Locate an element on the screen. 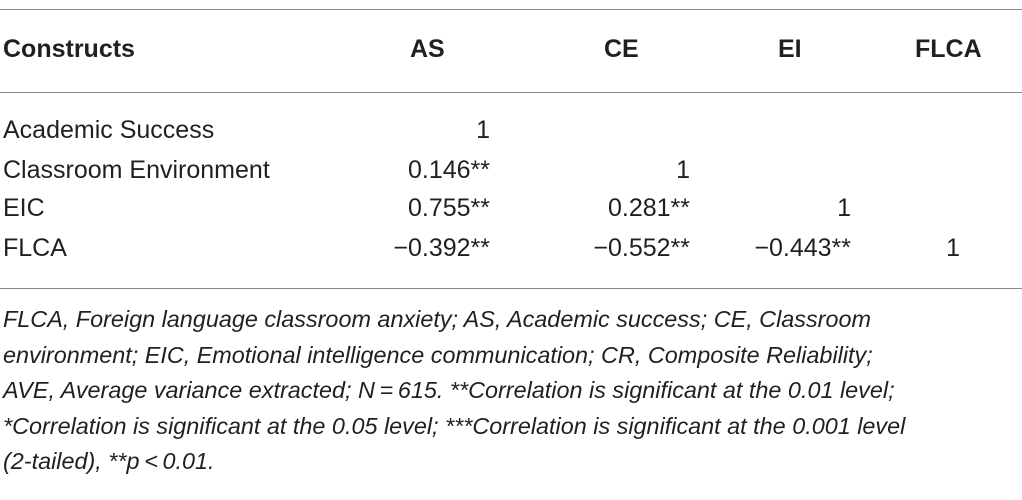  cell-as: 0.146** is located at coordinates (448, 170).